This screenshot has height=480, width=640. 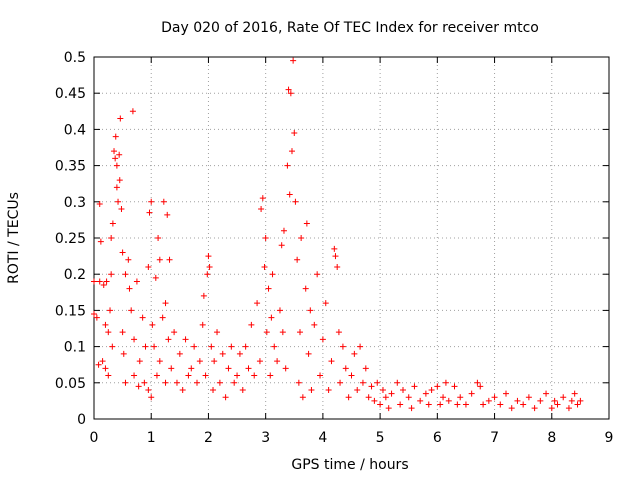 What do you see at coordinates (70, 239) in the screenshot?
I see `y-tick-label: 0.25` at bounding box center [70, 239].